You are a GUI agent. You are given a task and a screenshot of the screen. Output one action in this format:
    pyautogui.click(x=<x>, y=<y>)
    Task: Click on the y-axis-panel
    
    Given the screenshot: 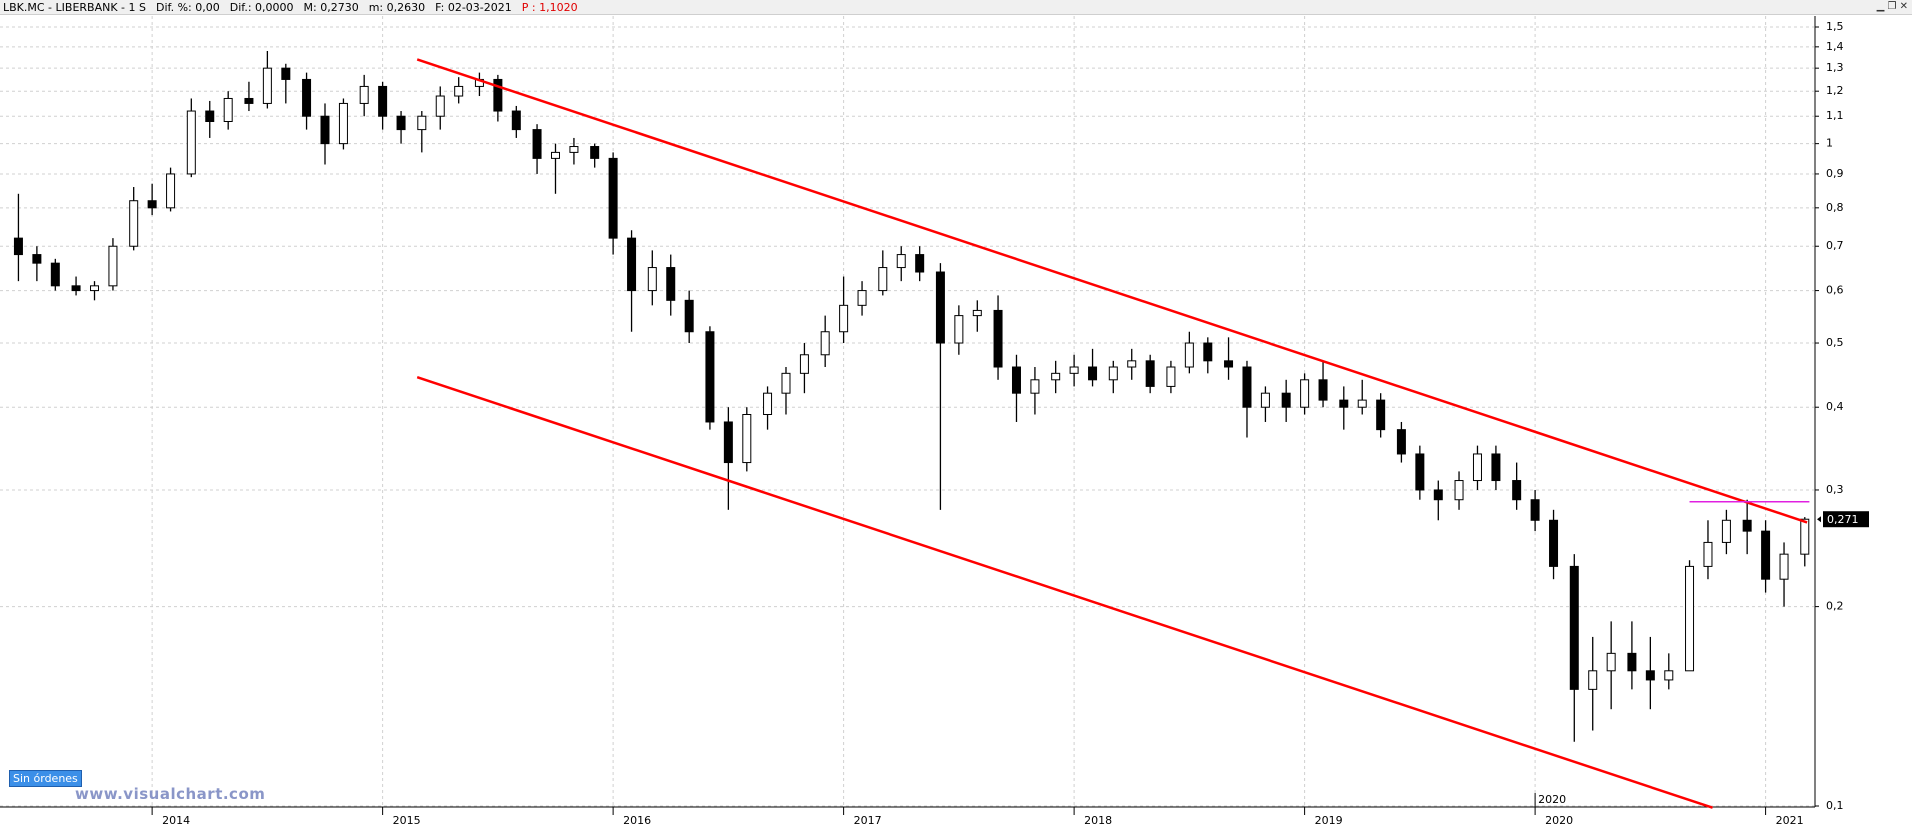 What is the action you would take?
    pyautogui.click(x=1863, y=411)
    